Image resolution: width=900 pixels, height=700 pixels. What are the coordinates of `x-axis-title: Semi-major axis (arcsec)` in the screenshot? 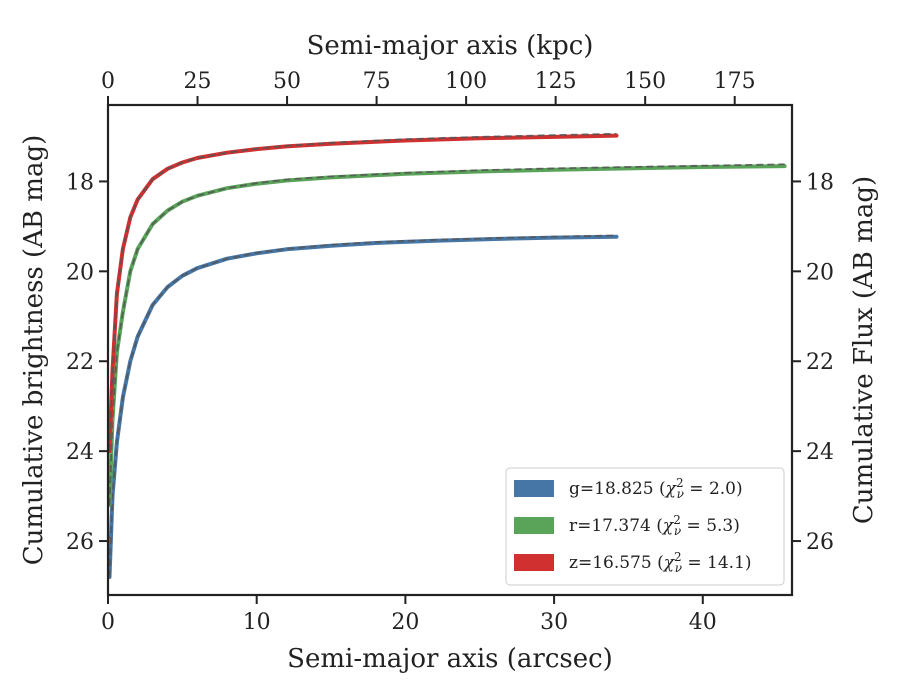 It's located at (450, 659).